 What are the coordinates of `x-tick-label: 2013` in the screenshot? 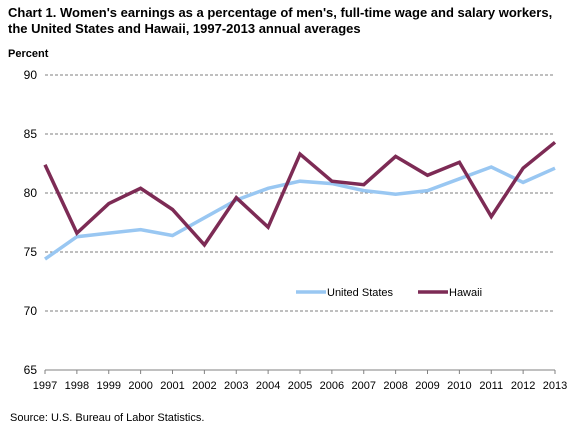 It's located at (555, 386).